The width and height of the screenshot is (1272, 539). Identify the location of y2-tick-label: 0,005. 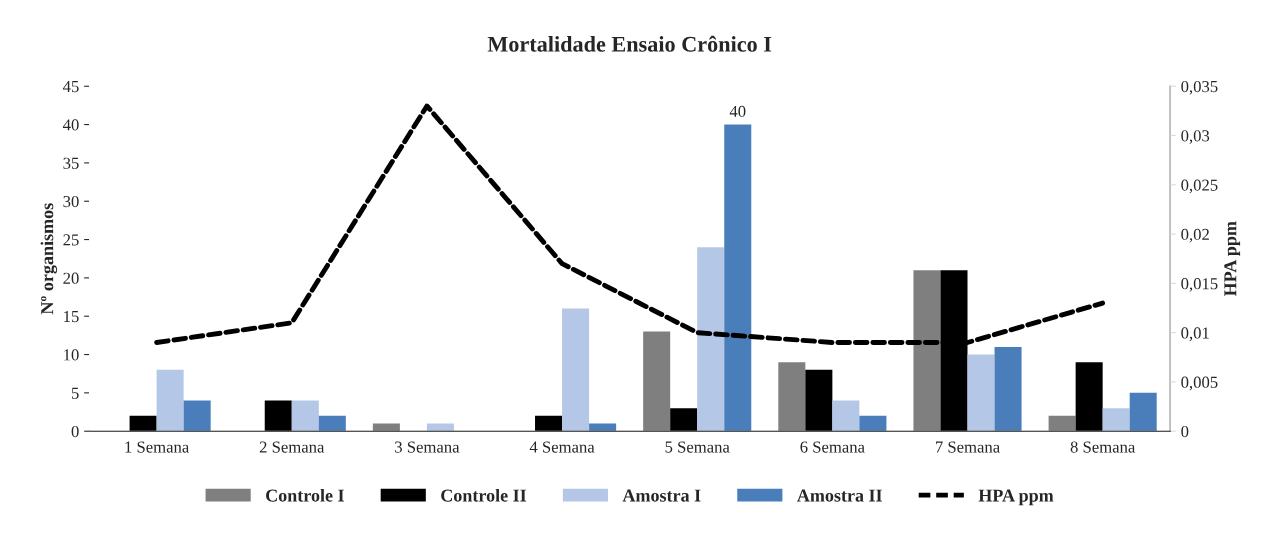
(1199, 383).